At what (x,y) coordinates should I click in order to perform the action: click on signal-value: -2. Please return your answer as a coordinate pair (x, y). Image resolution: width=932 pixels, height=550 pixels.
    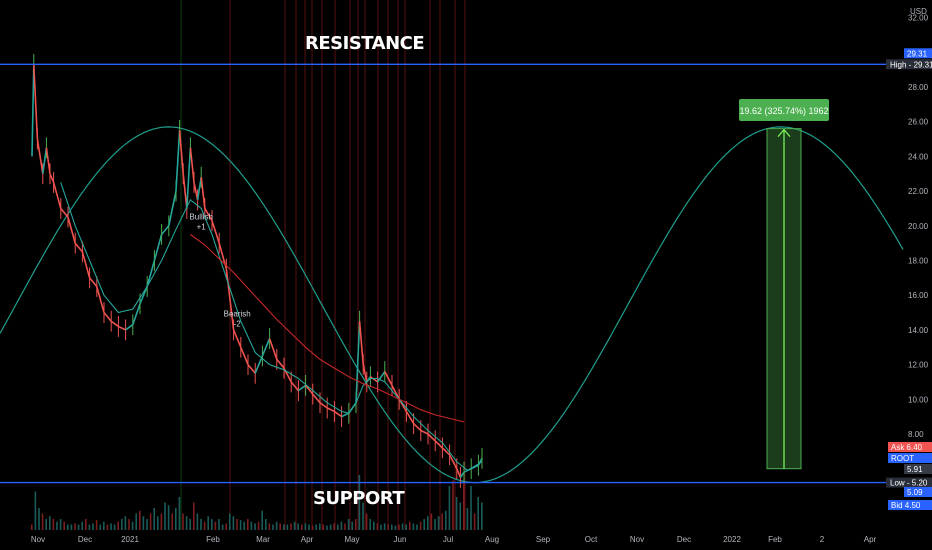
    Looking at the image, I should click on (238, 323).